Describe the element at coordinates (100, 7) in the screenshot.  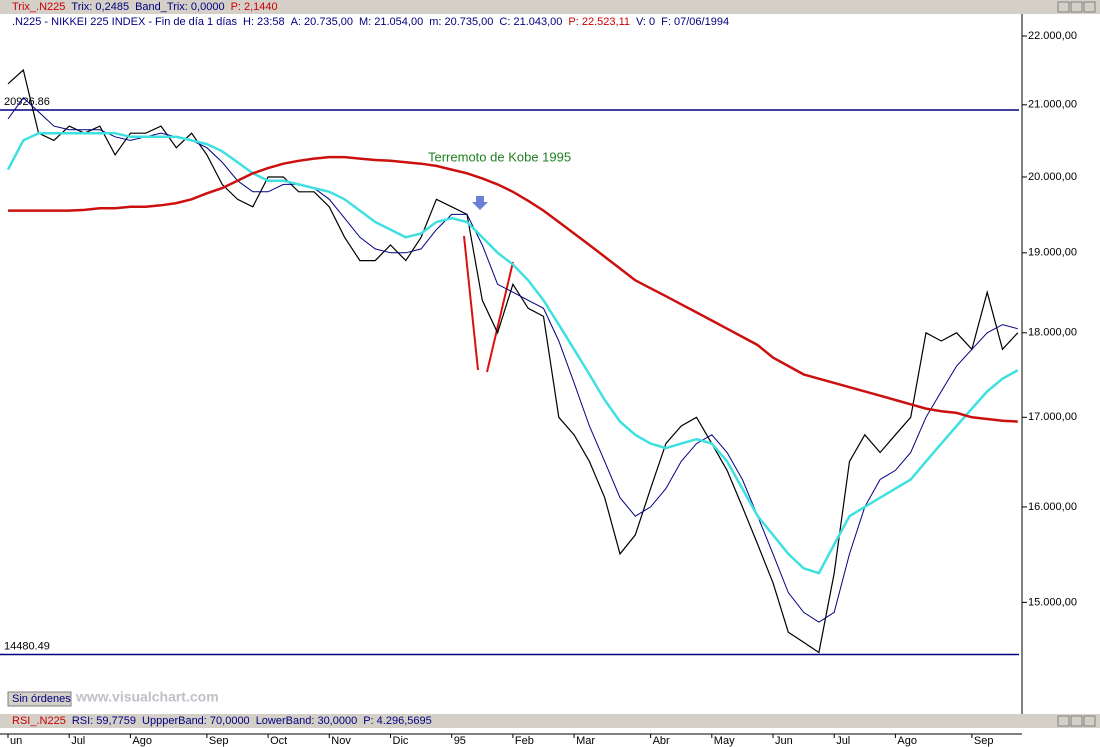
I see `bar-item: Trix: 0,2485` at that location.